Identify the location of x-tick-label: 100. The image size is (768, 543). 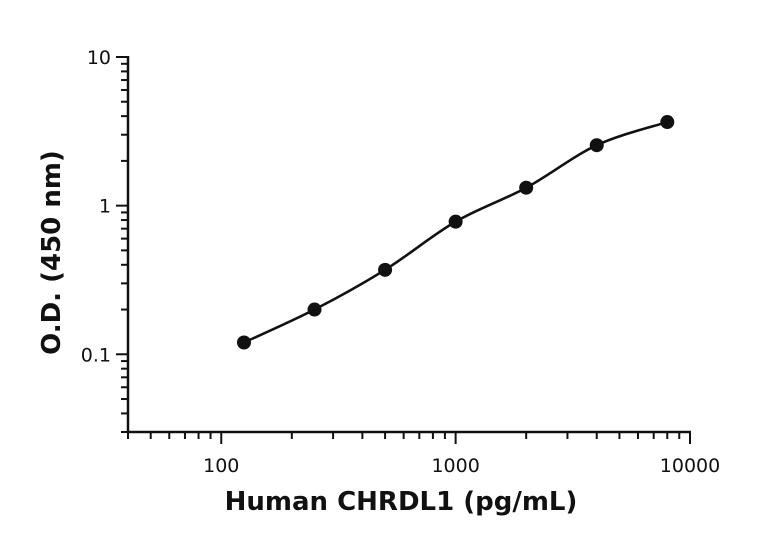
(221, 466).